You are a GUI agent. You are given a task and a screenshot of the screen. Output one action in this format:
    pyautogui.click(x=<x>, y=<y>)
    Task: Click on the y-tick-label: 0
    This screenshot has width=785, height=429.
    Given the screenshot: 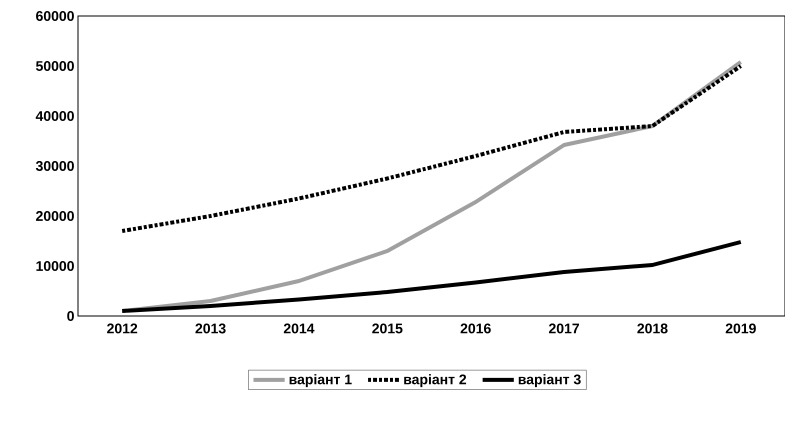 What is the action you would take?
    pyautogui.click(x=70, y=316)
    